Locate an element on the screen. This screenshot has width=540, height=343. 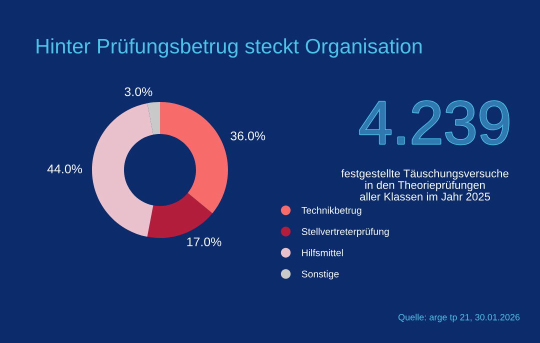
data-label: 36.0% is located at coordinates (248, 135).